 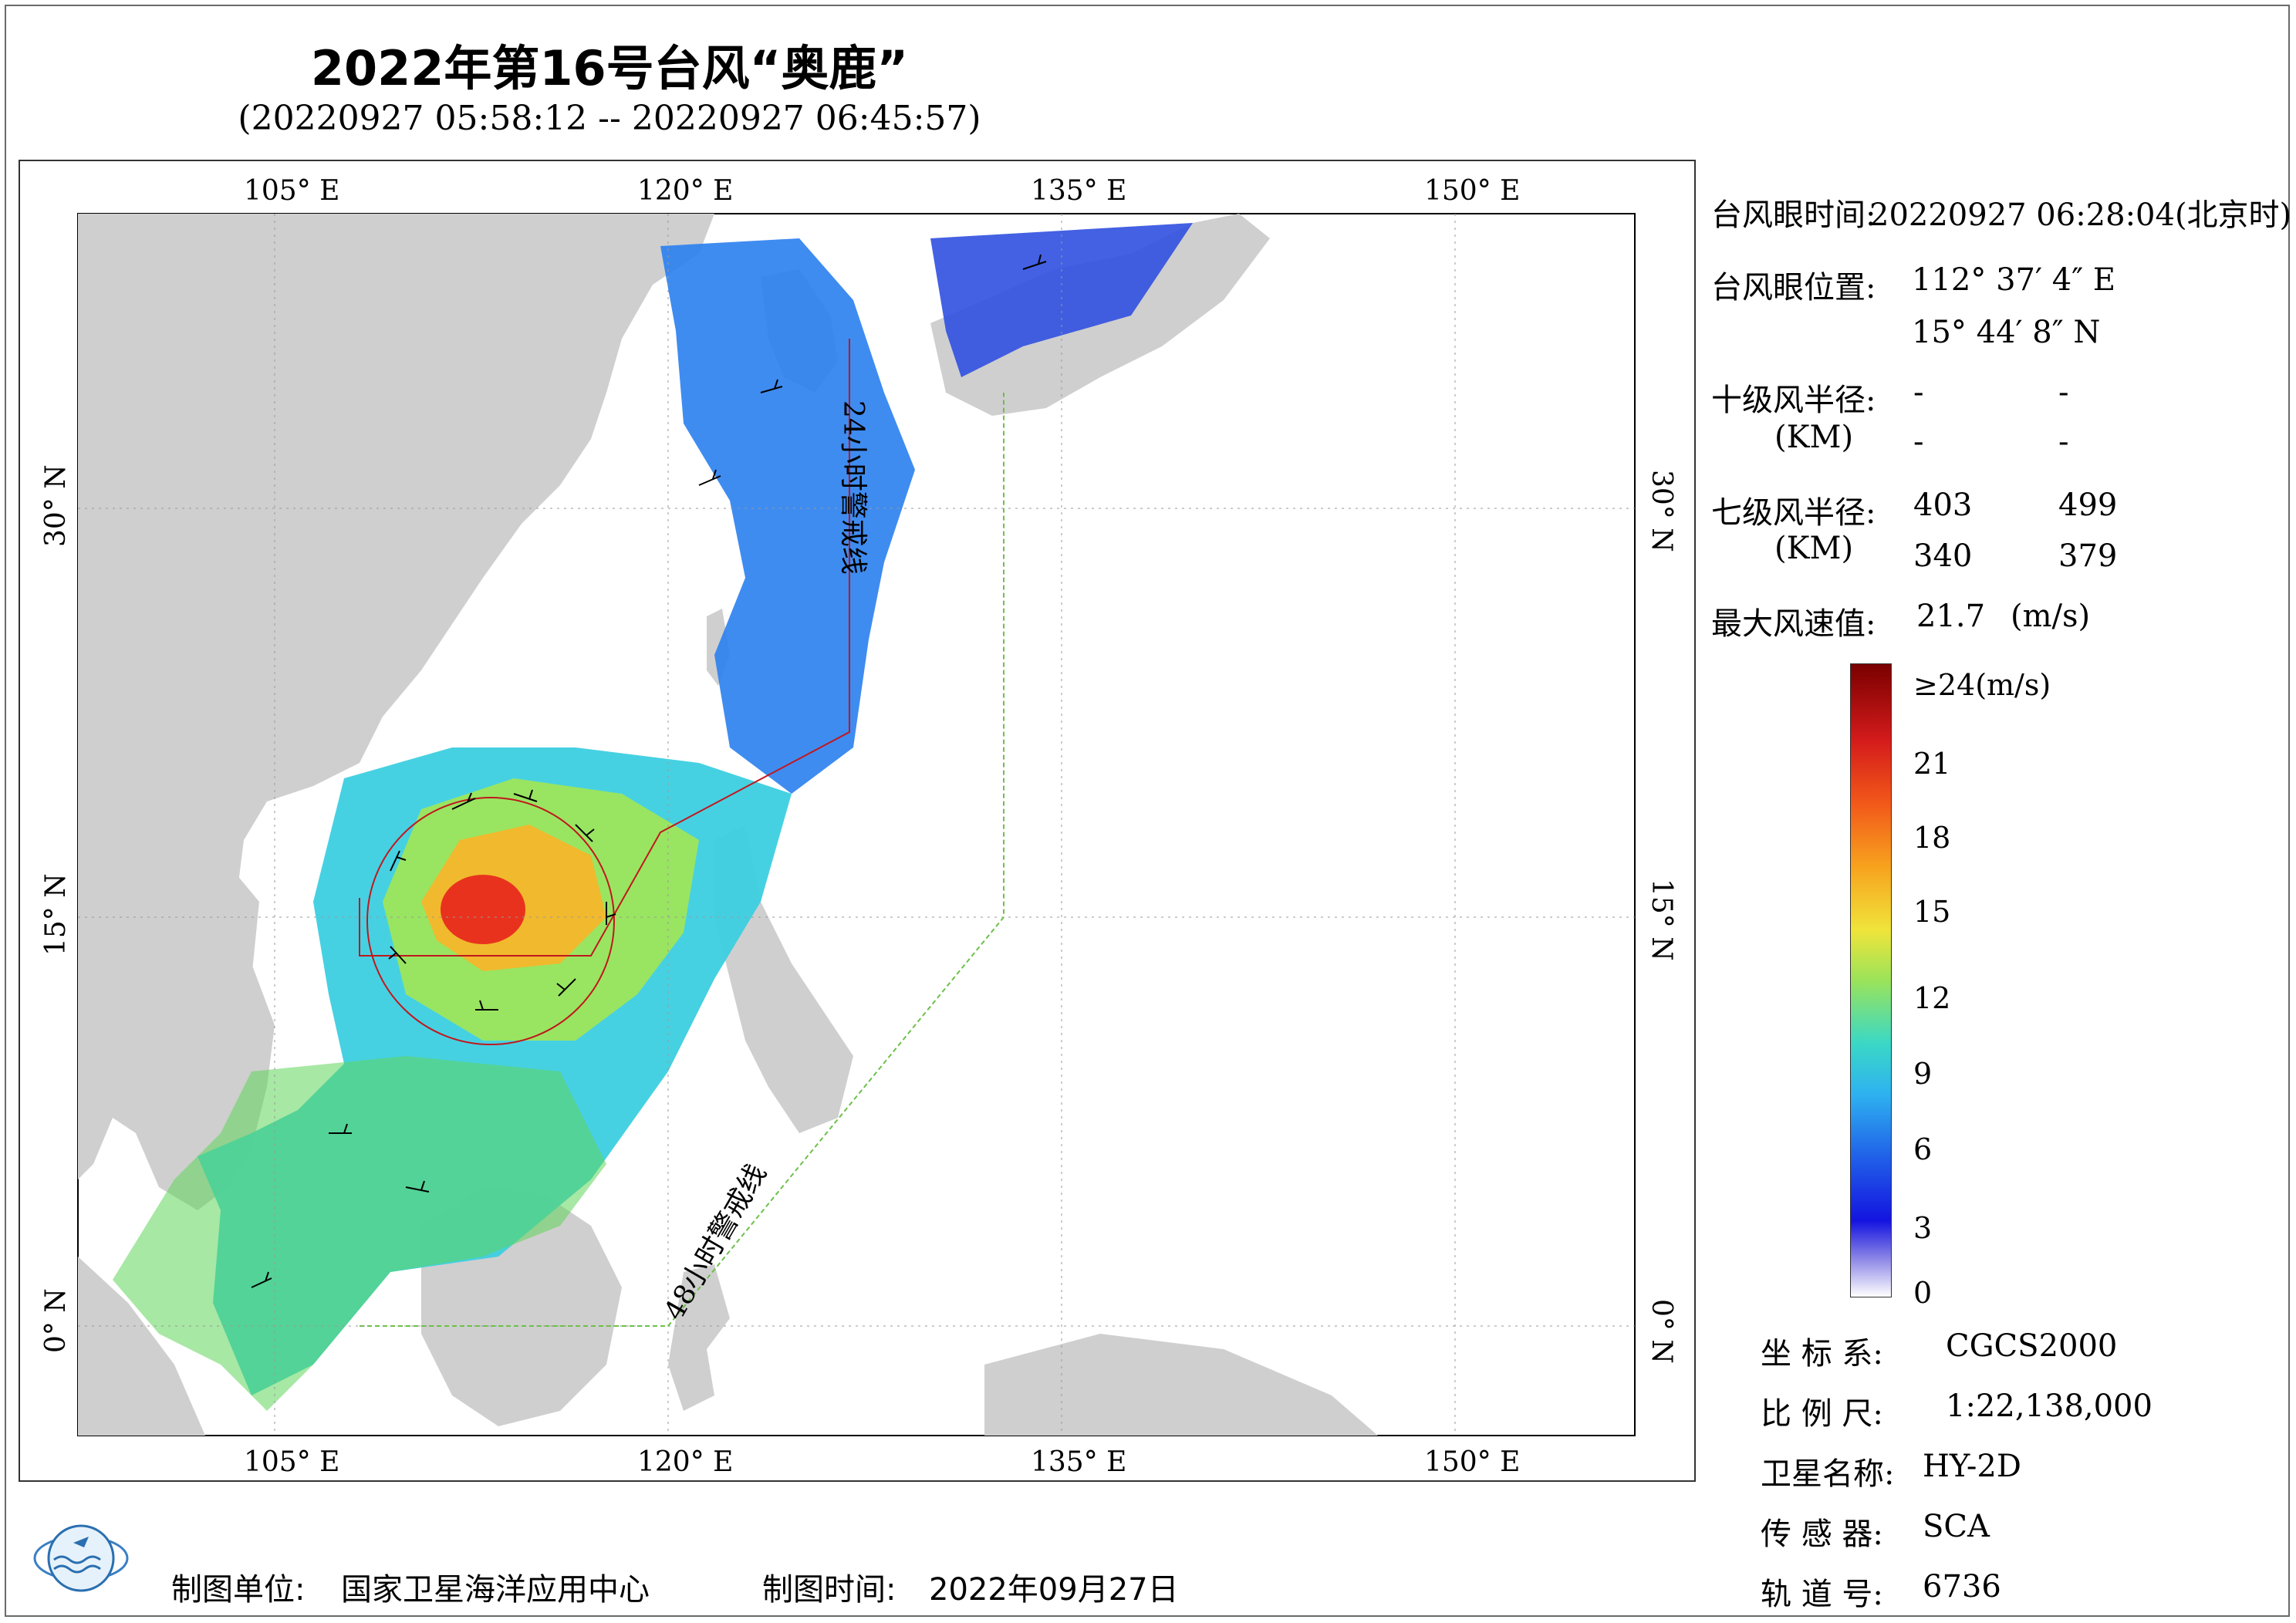 I want to click on lon-labels-bottom: 105° E 120° E 135° E 150° E, so click(x=882, y=1462).